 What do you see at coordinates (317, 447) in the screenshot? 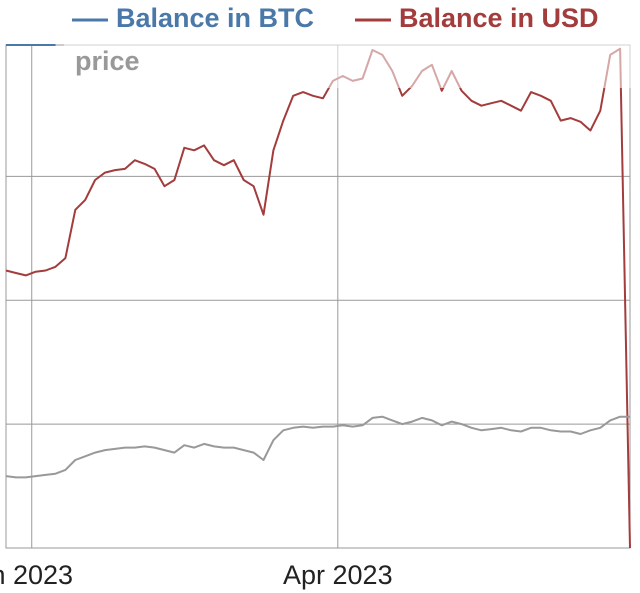
I see `line-series` at bounding box center [317, 447].